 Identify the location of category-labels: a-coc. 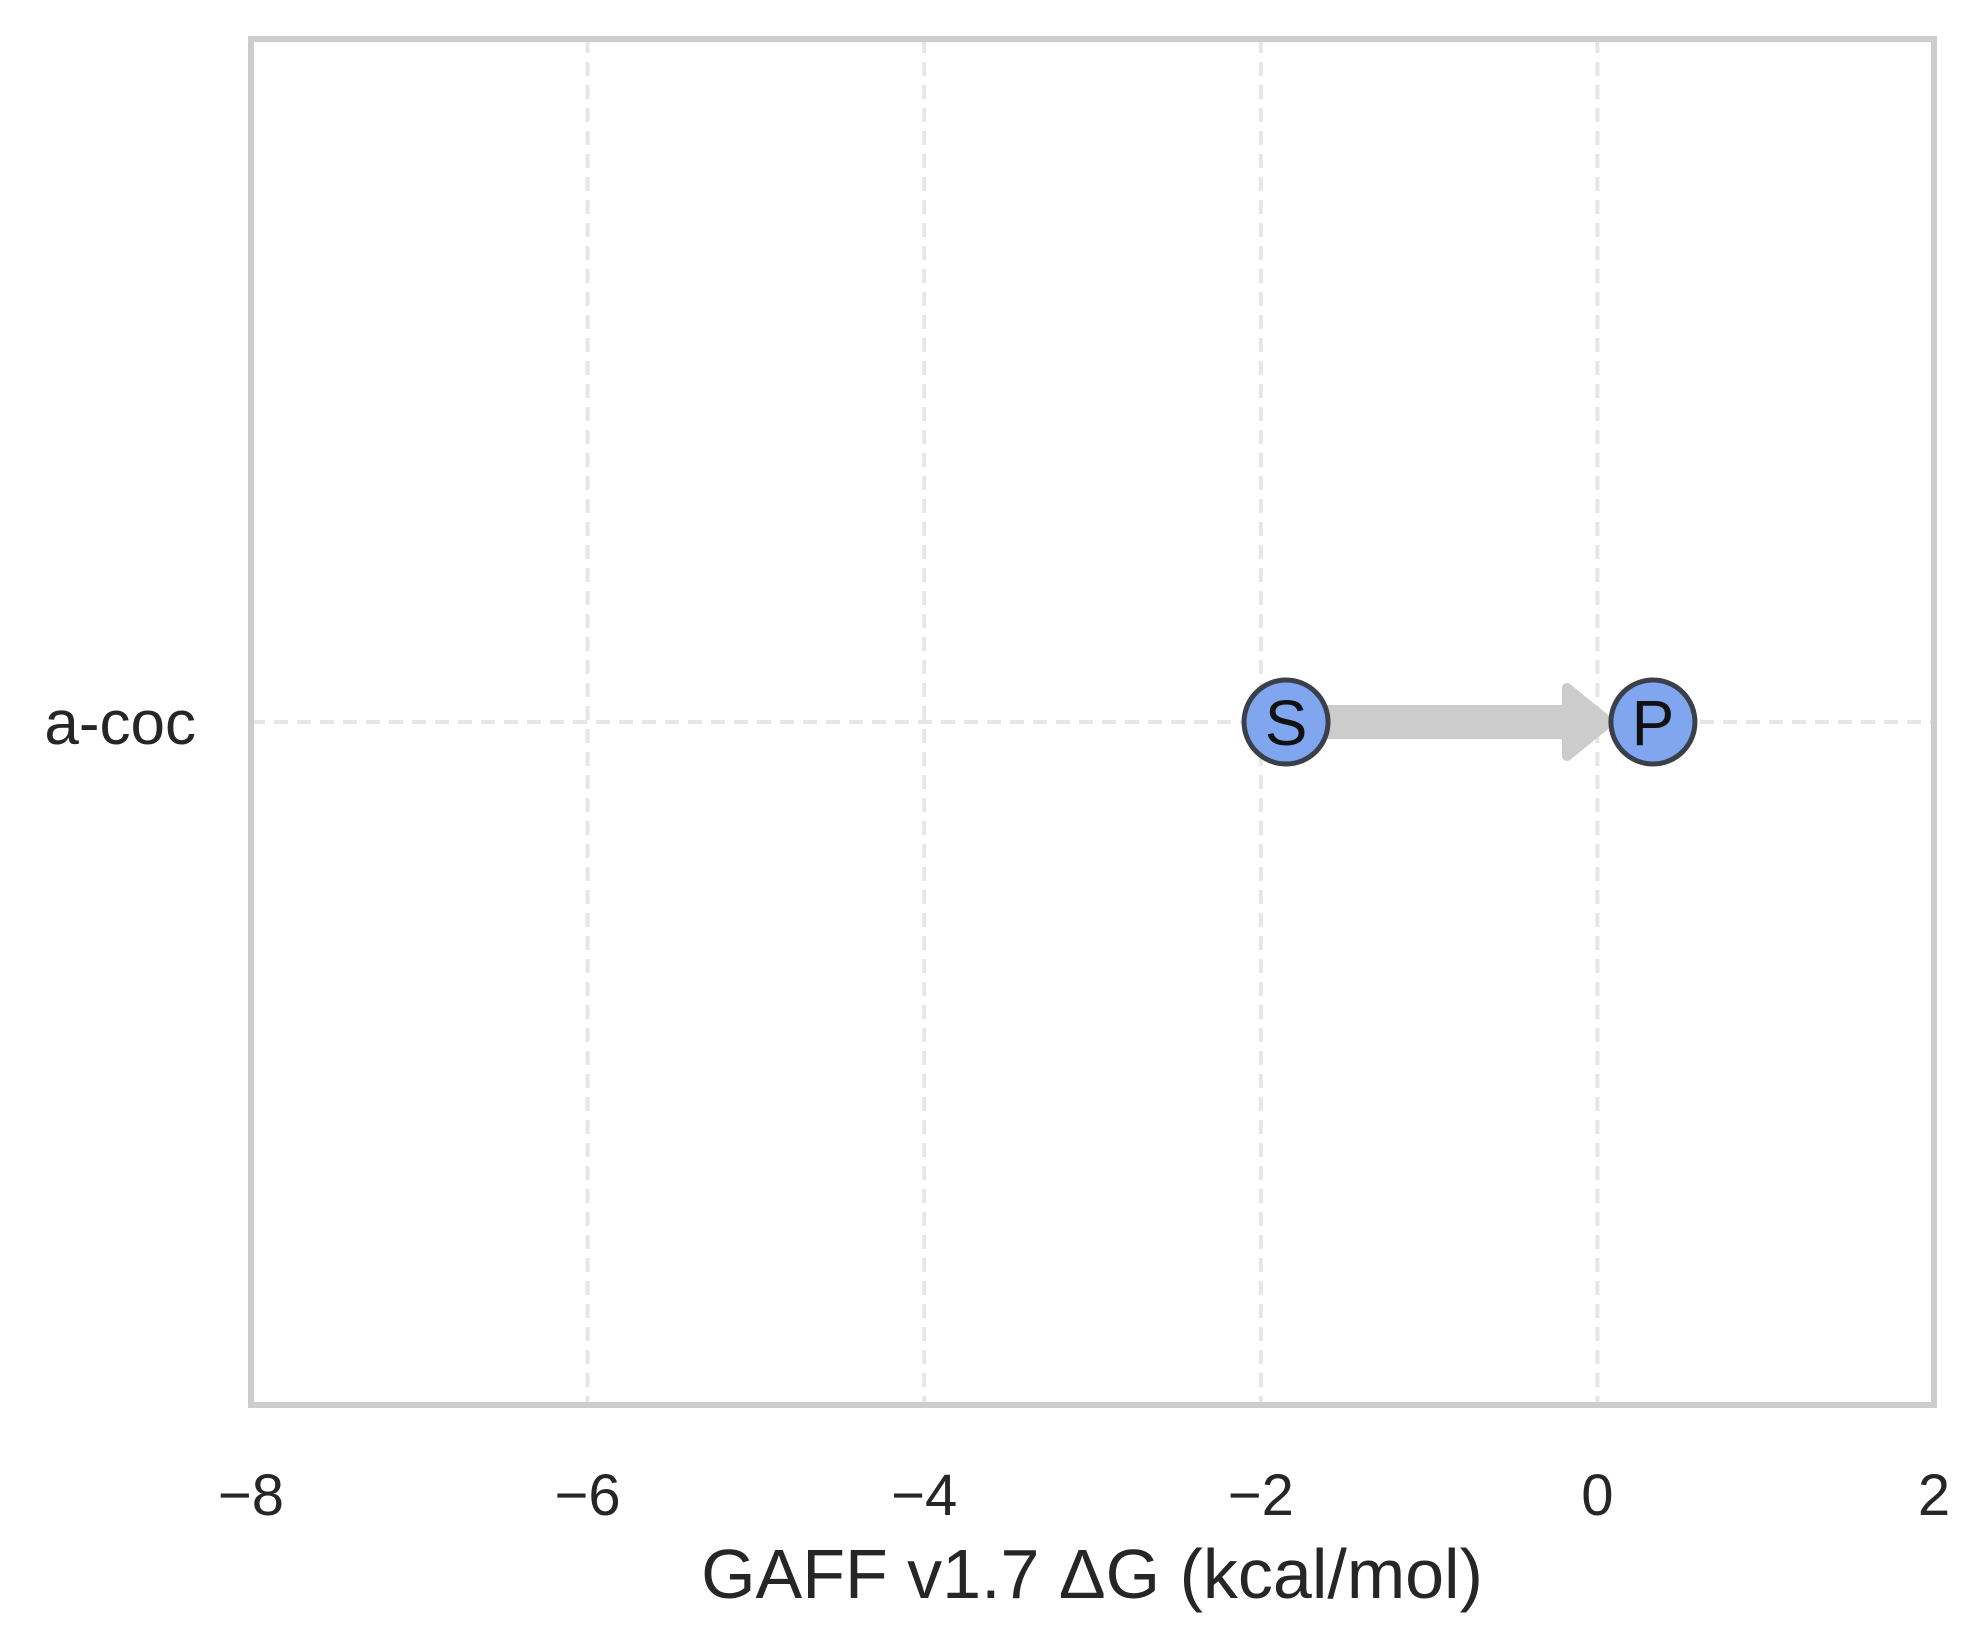
(120, 723).